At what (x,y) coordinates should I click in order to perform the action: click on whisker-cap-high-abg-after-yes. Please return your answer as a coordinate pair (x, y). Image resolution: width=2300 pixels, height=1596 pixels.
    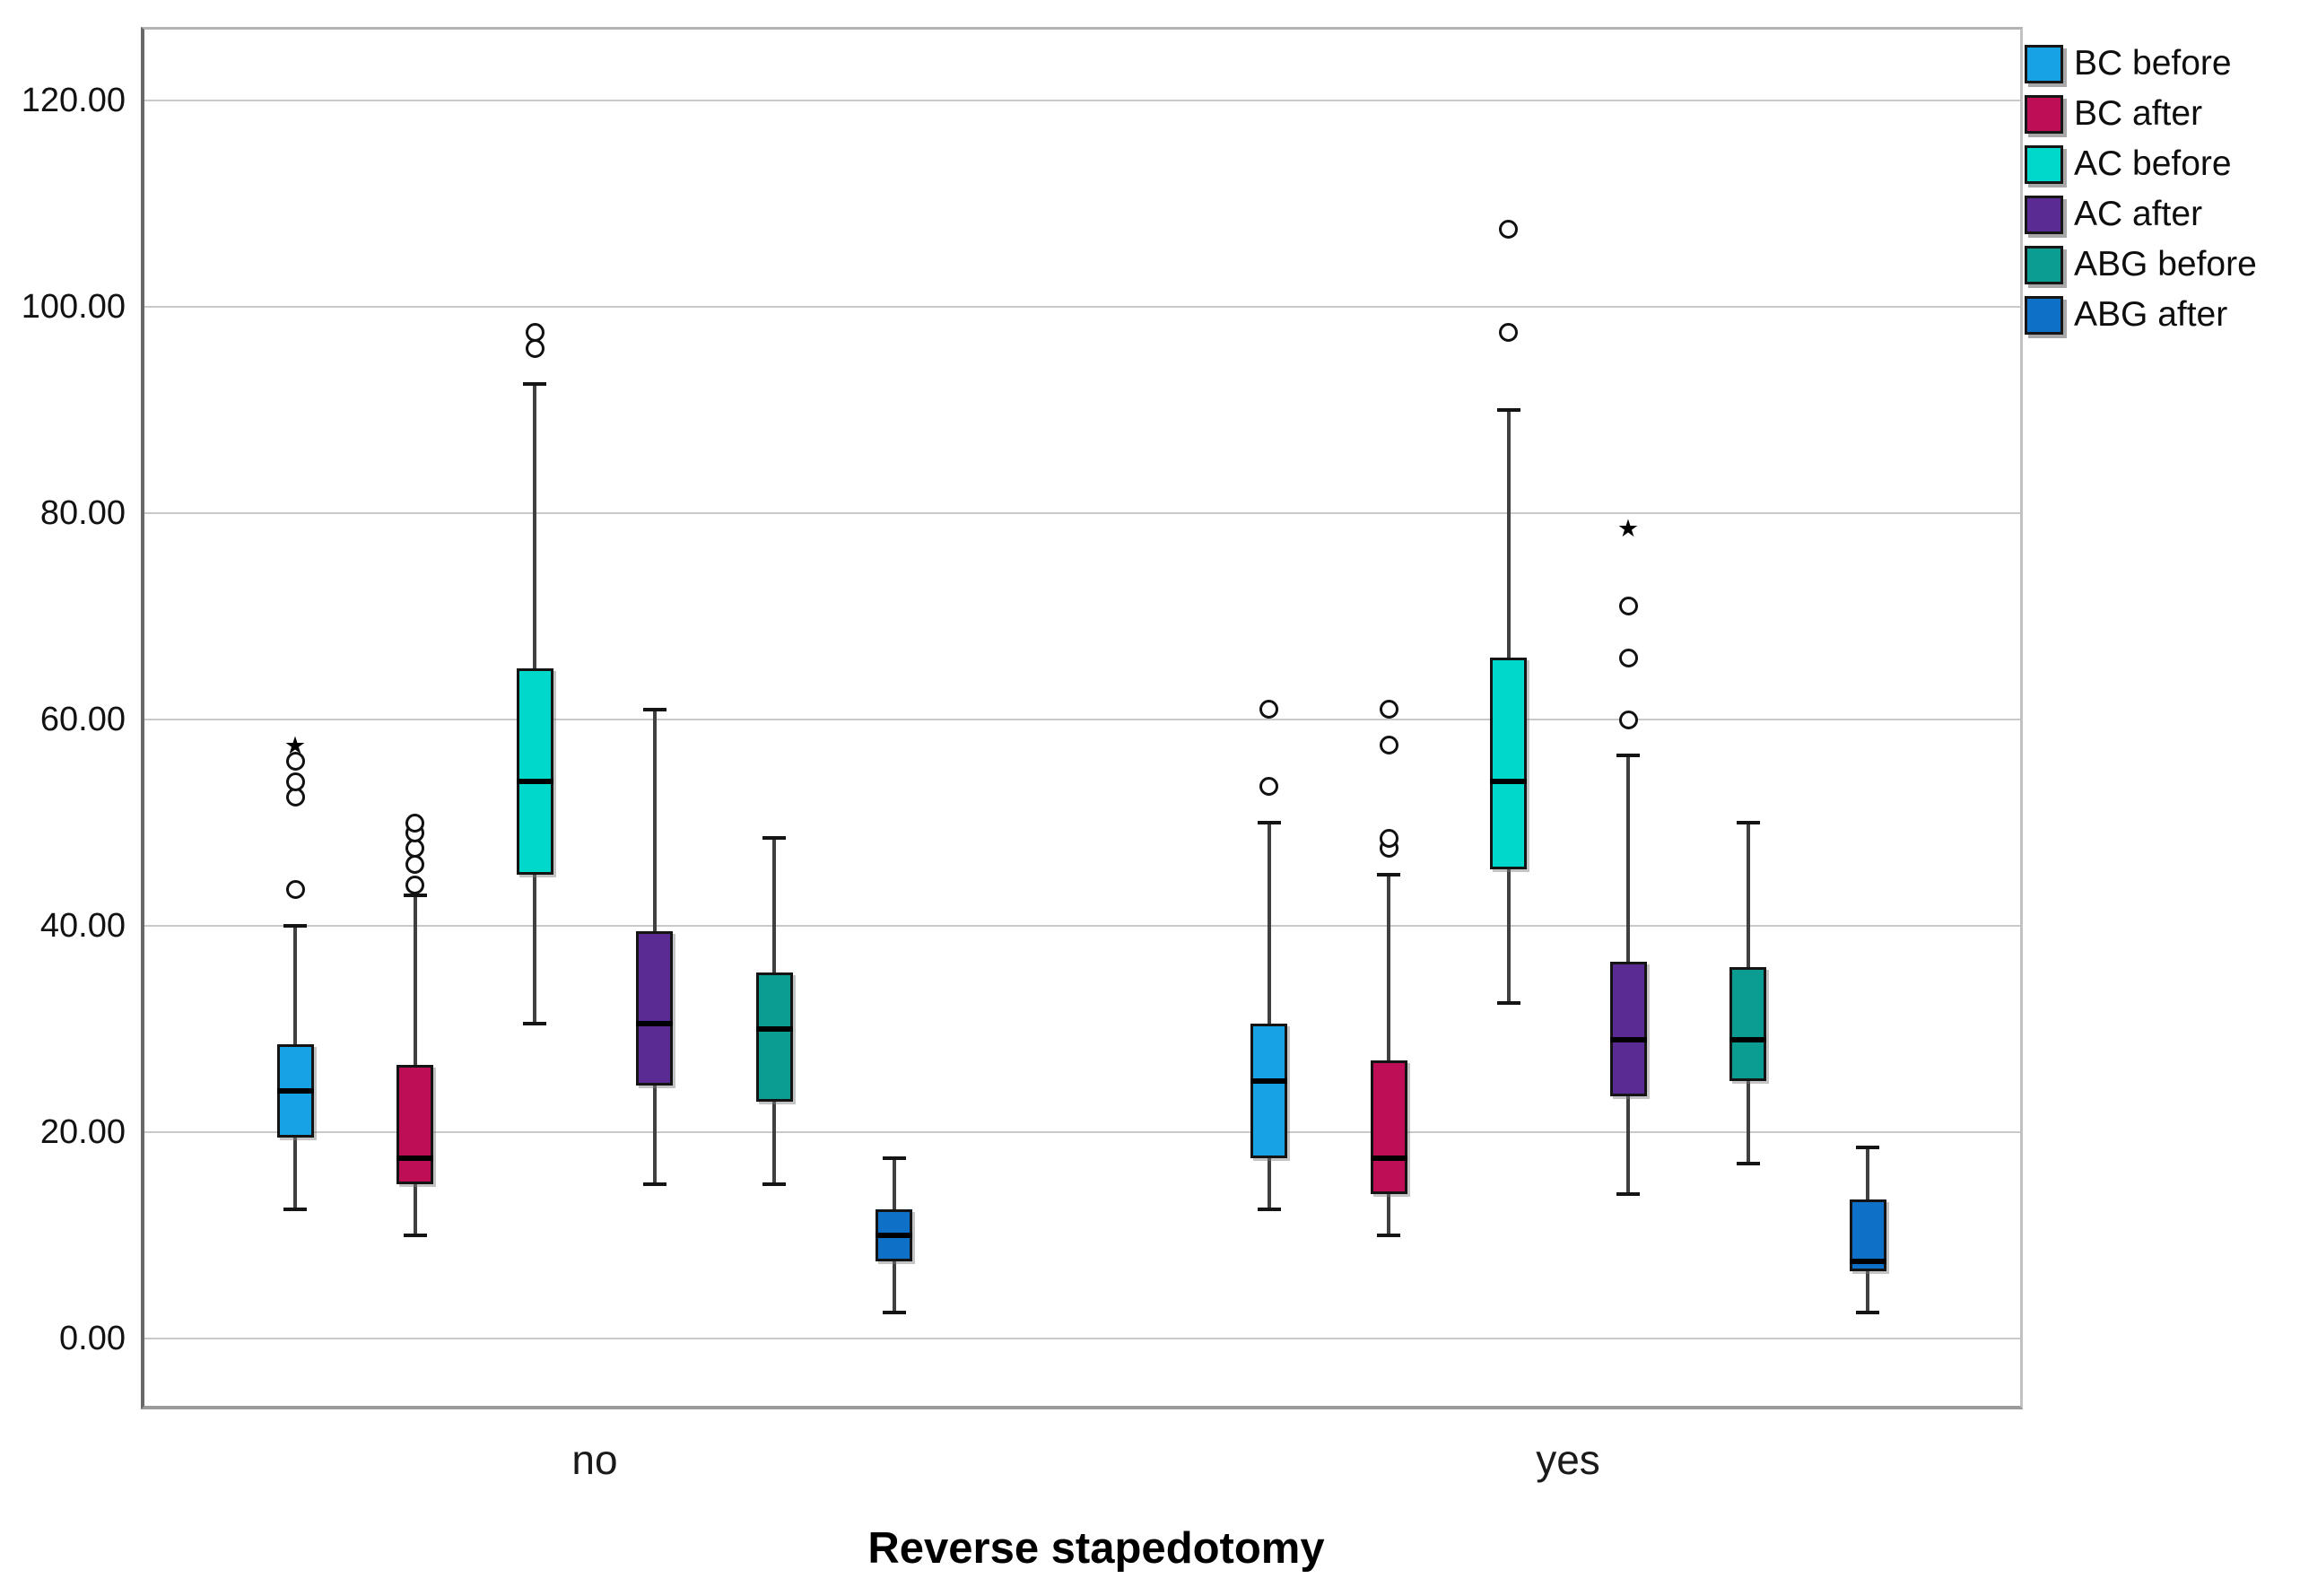
    Looking at the image, I should click on (1867, 1148).